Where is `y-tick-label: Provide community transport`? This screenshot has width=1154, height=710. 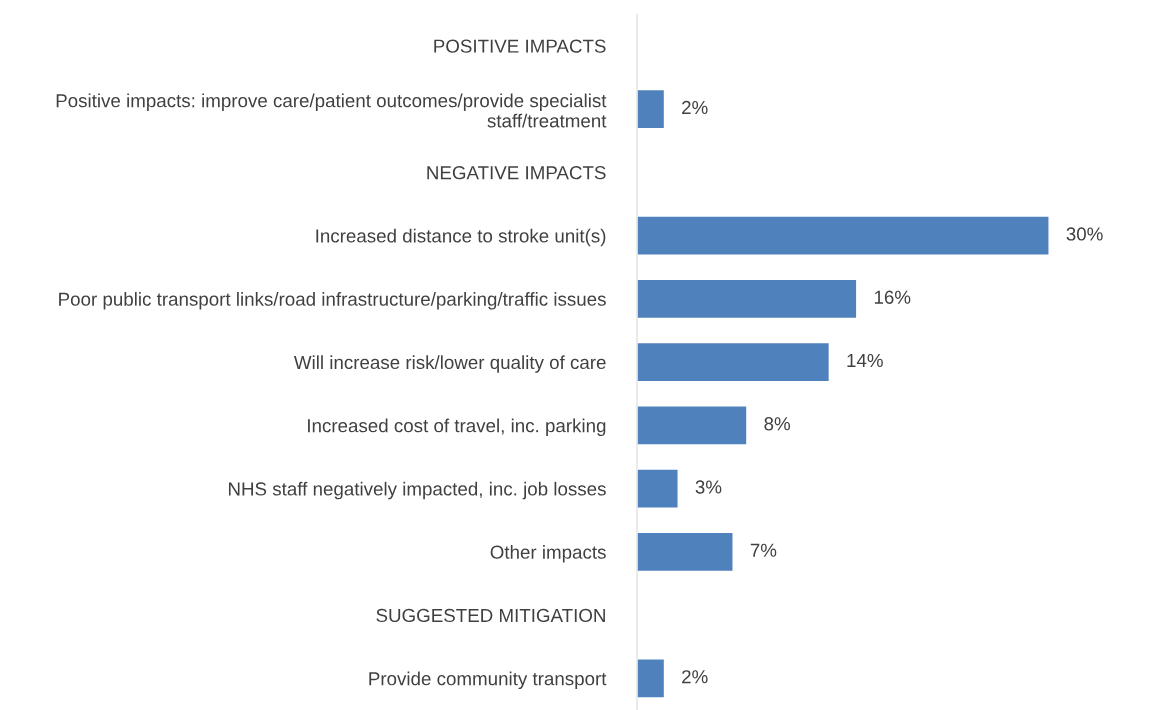
y-tick-label: Provide community transport is located at coordinates (488, 680).